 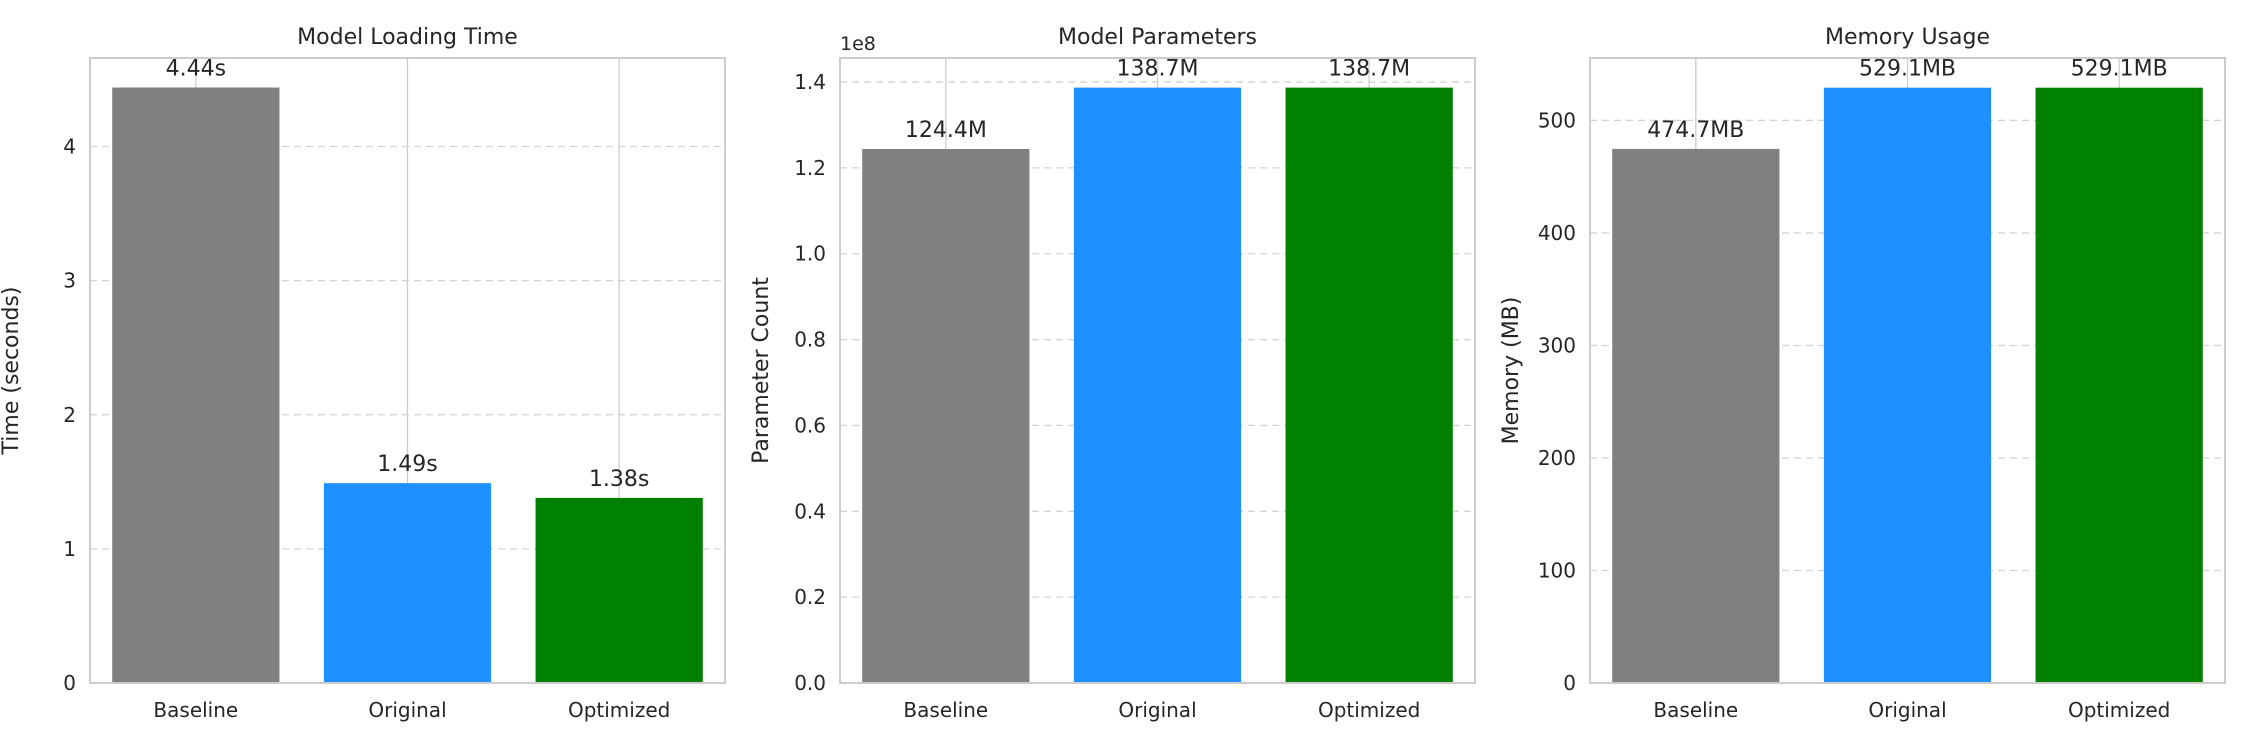 What do you see at coordinates (69, 415) in the screenshot?
I see `y-tick-label: 2` at bounding box center [69, 415].